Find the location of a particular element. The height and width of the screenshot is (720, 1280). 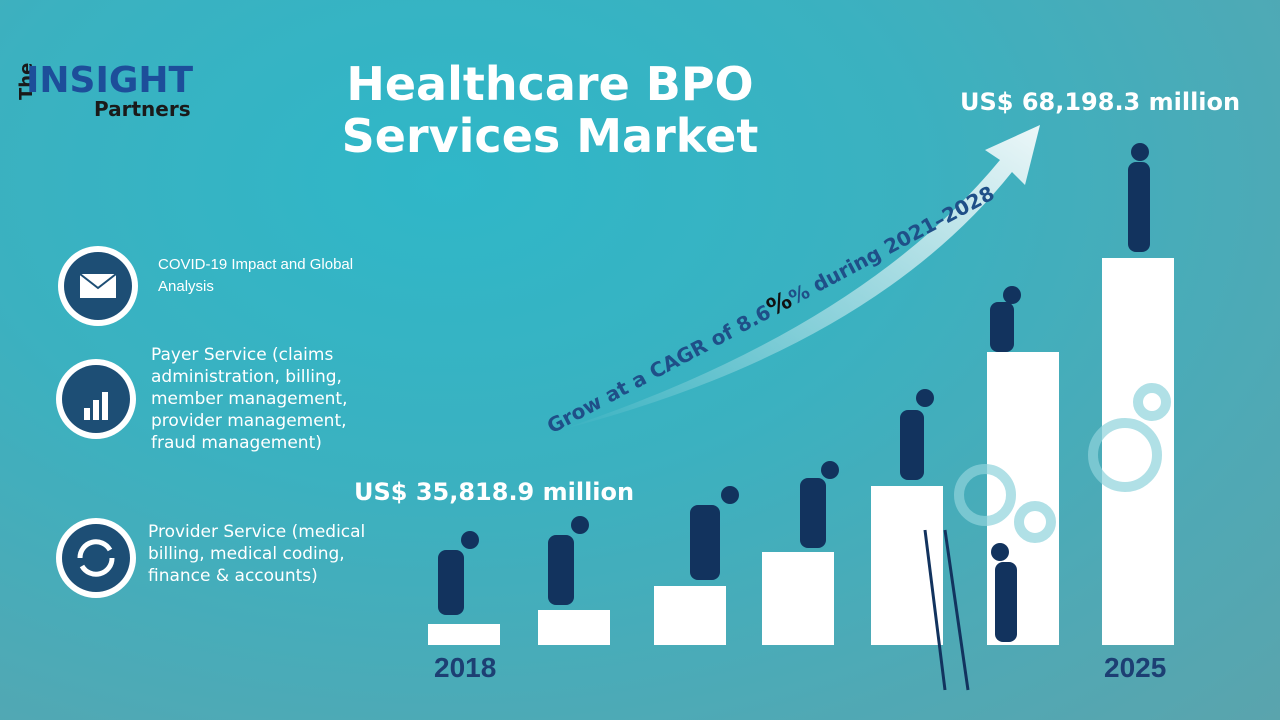

icons is located at coordinates (97, 422).